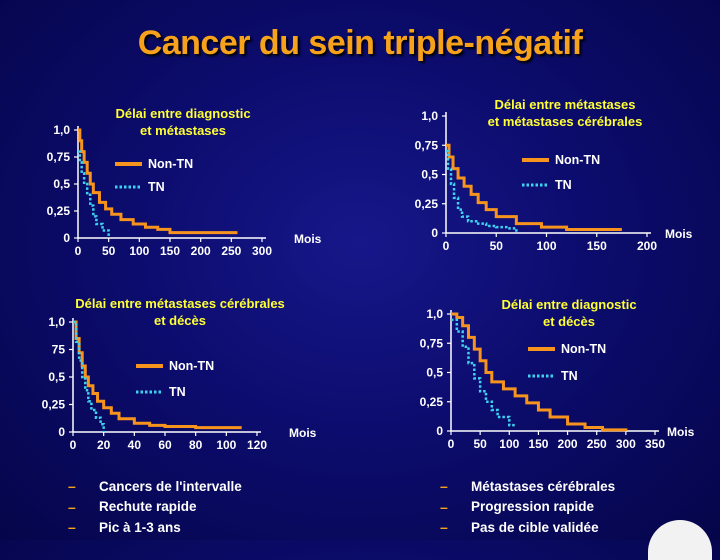 Image resolution: width=720 pixels, height=560 pixels. Describe the element at coordinates (565, 121) in the screenshot. I see `chart-title: et métastases cérébrales` at that location.